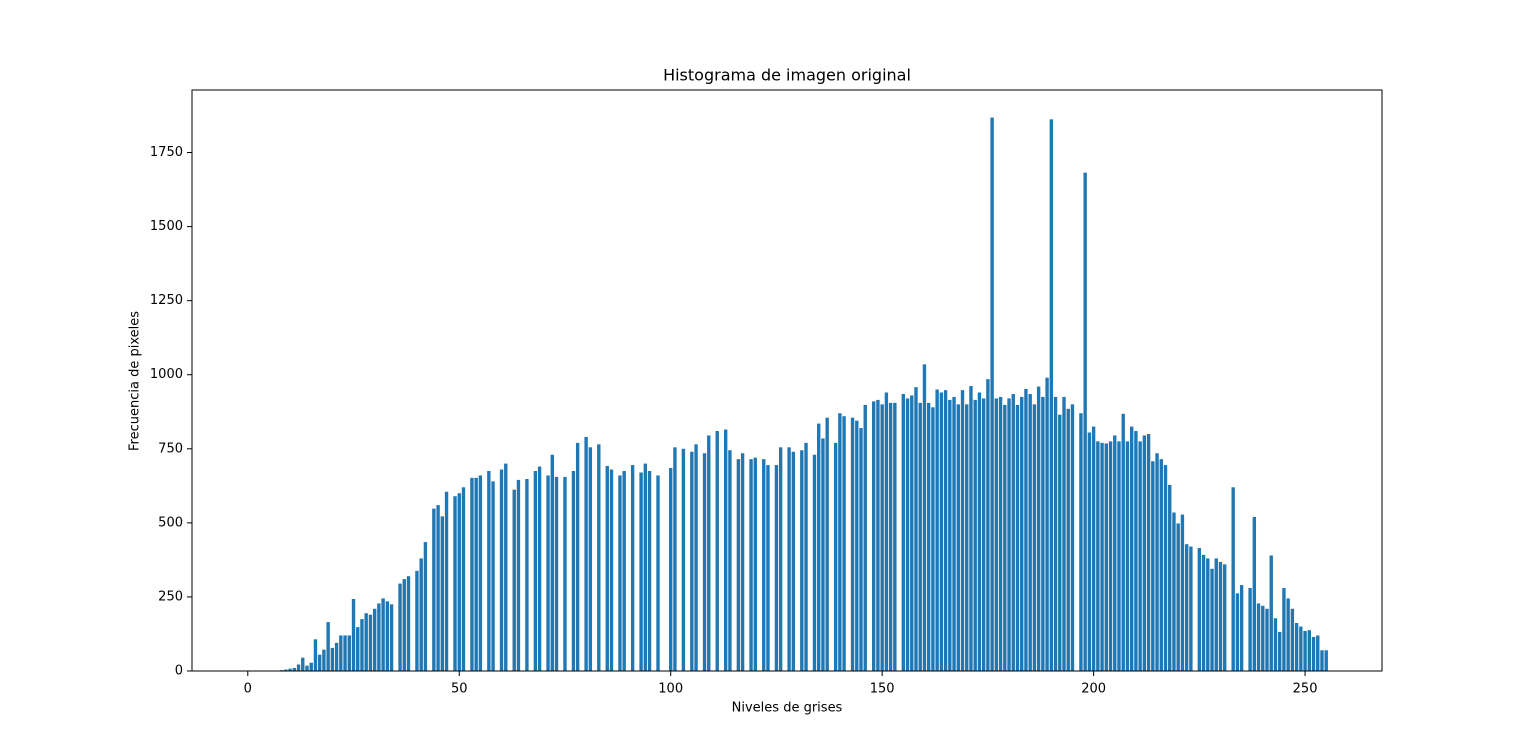 This screenshot has height=754, width=1536. Describe the element at coordinates (248, 689) in the screenshot. I see `x-tick-label: 0` at that location.